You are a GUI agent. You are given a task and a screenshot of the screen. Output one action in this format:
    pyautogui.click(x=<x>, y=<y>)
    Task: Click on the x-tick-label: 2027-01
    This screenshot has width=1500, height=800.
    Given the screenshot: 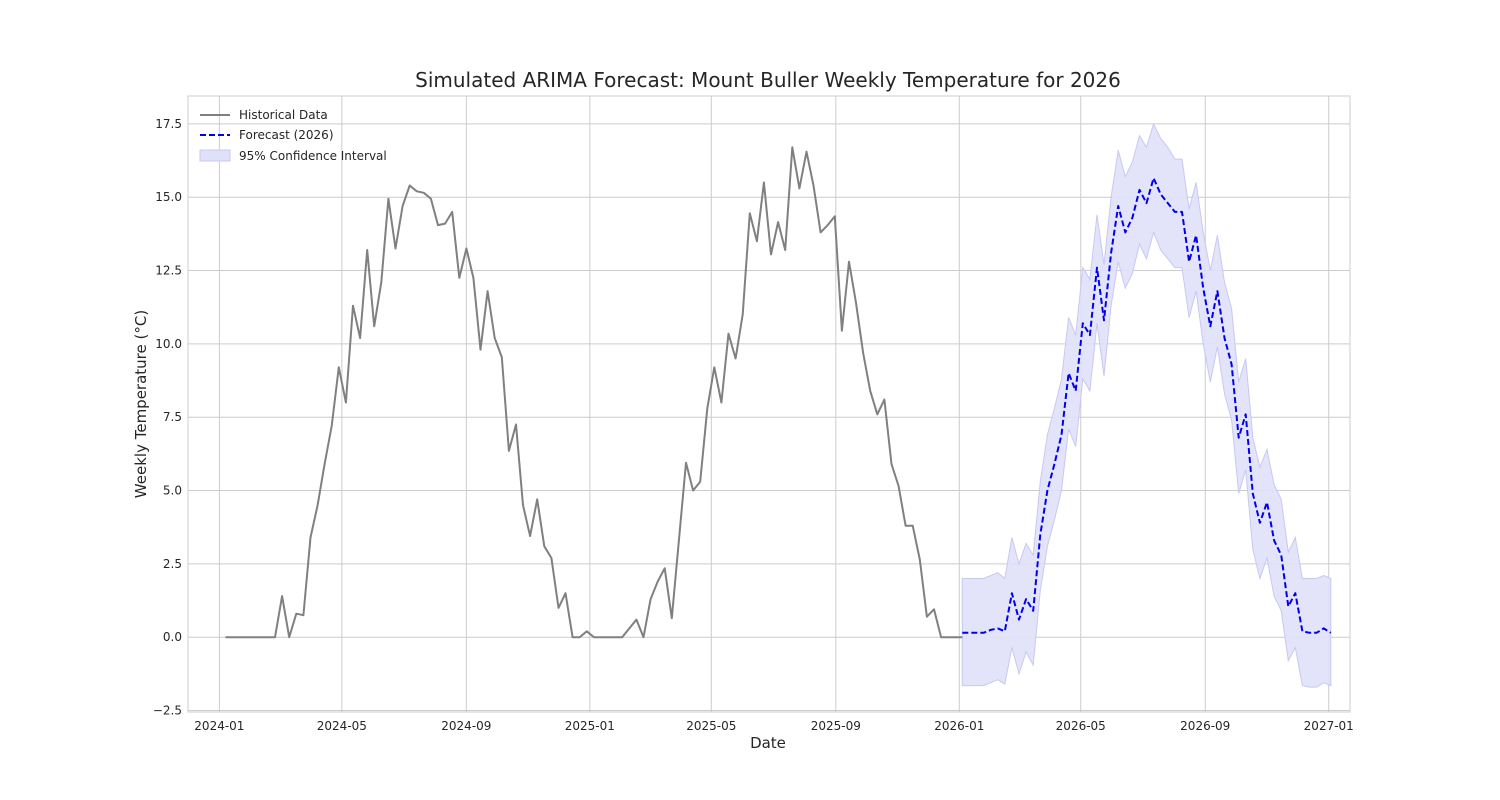 What is the action you would take?
    pyautogui.click(x=1329, y=726)
    